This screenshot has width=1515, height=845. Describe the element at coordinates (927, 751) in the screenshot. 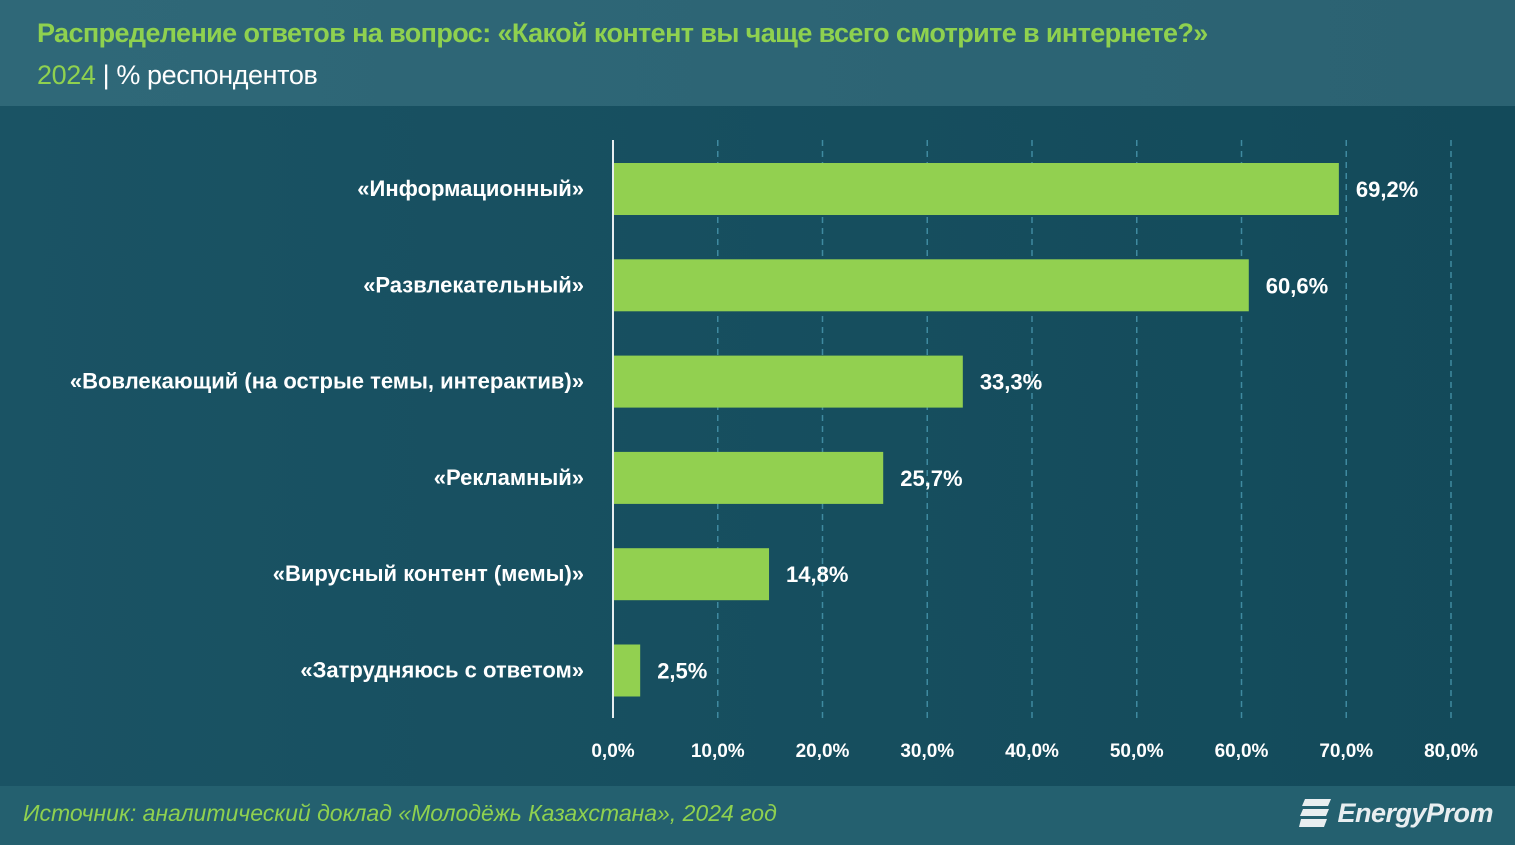

I see `x-tick-label: 30,0%` at that location.